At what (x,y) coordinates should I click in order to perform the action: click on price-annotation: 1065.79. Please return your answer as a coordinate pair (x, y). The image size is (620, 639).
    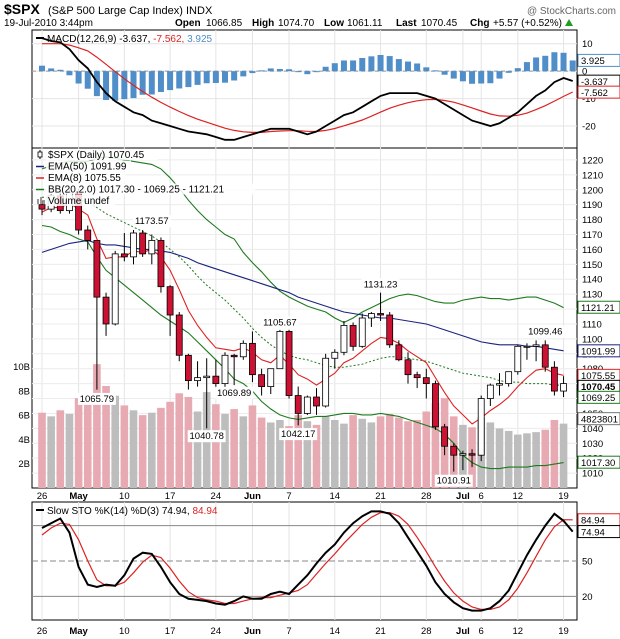
    Looking at the image, I should click on (97, 399).